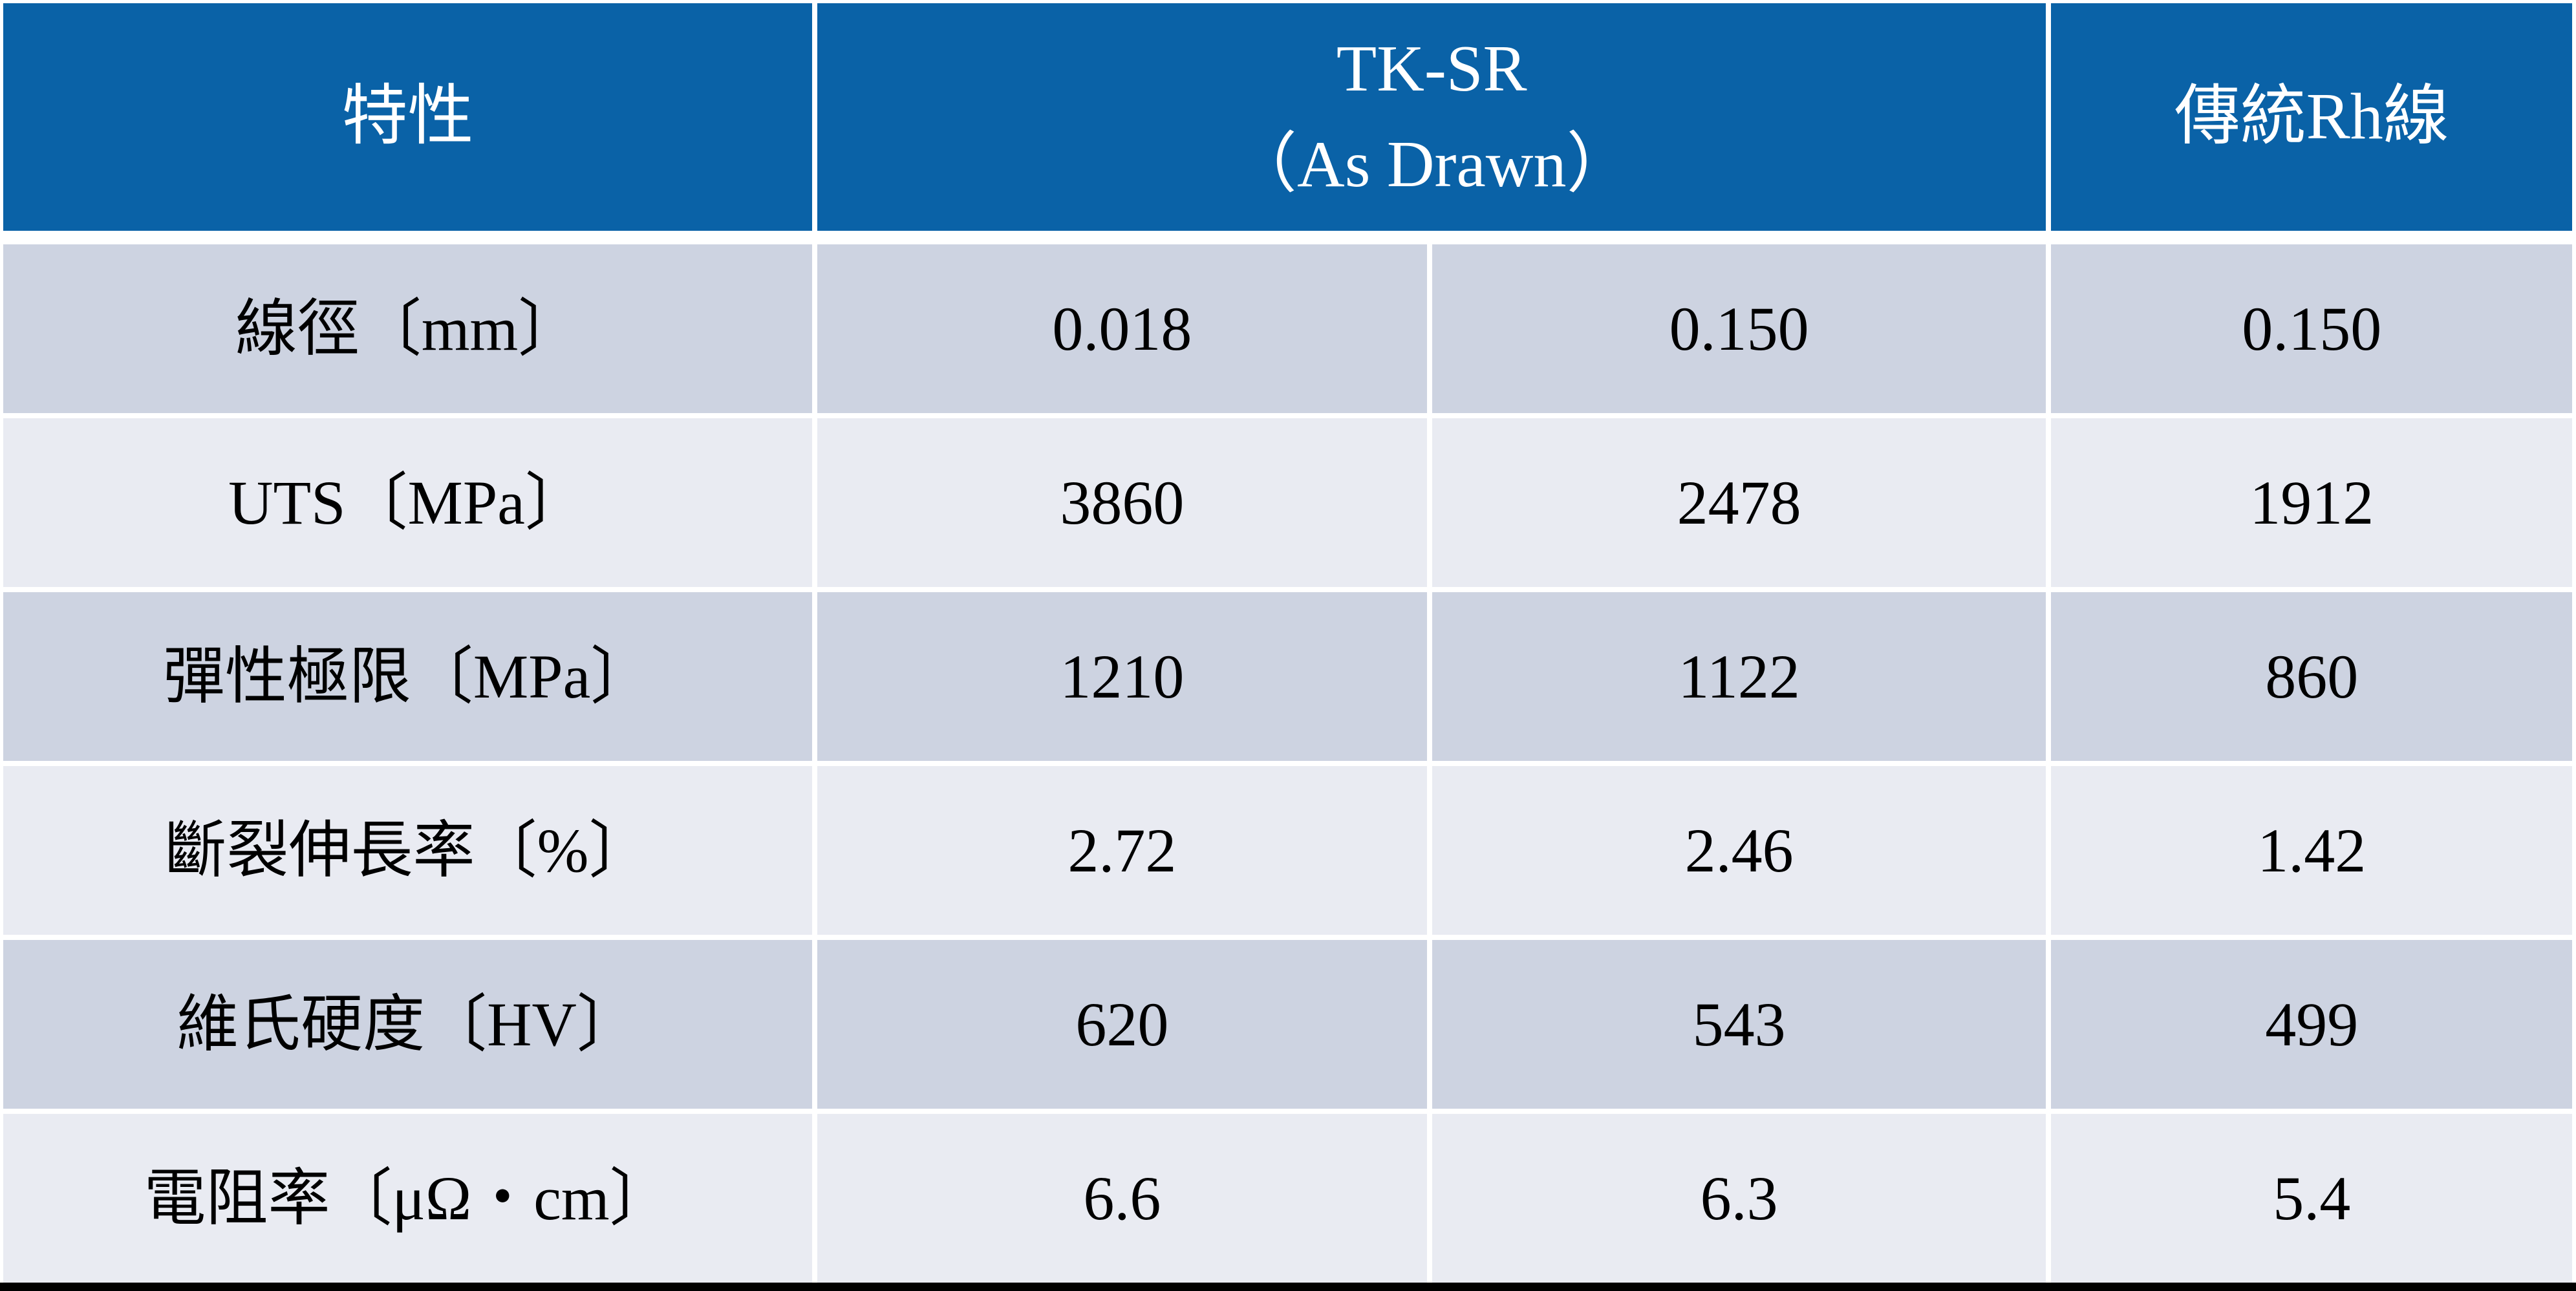  What do you see at coordinates (408, 851) in the screenshot?
I see `row-label-cell: 斷裂伸長率〔%〕` at bounding box center [408, 851].